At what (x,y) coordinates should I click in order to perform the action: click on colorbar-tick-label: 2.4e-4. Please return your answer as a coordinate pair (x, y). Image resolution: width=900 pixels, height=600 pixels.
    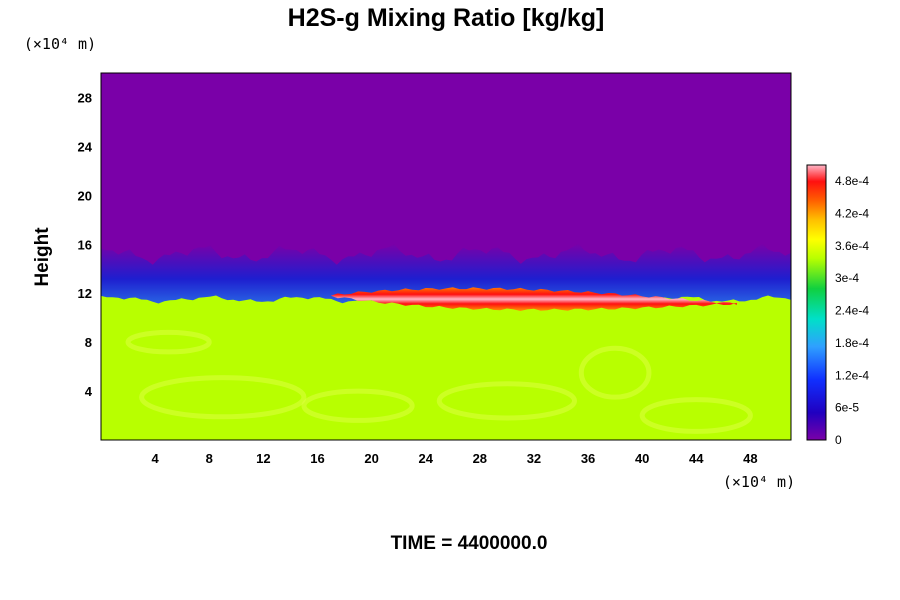
    Looking at the image, I should click on (852, 311).